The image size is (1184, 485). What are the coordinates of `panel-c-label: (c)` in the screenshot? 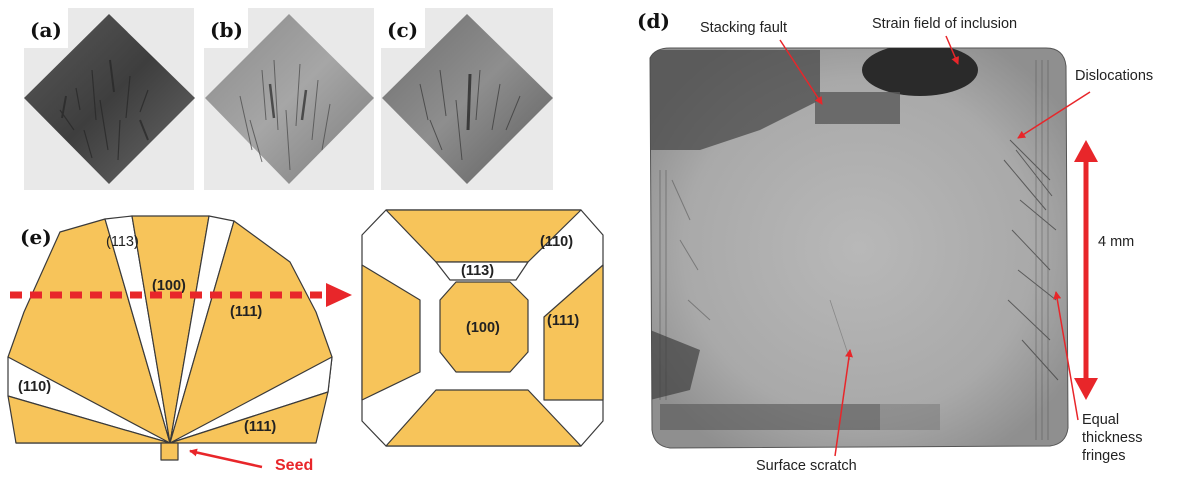 It's located at (402, 30).